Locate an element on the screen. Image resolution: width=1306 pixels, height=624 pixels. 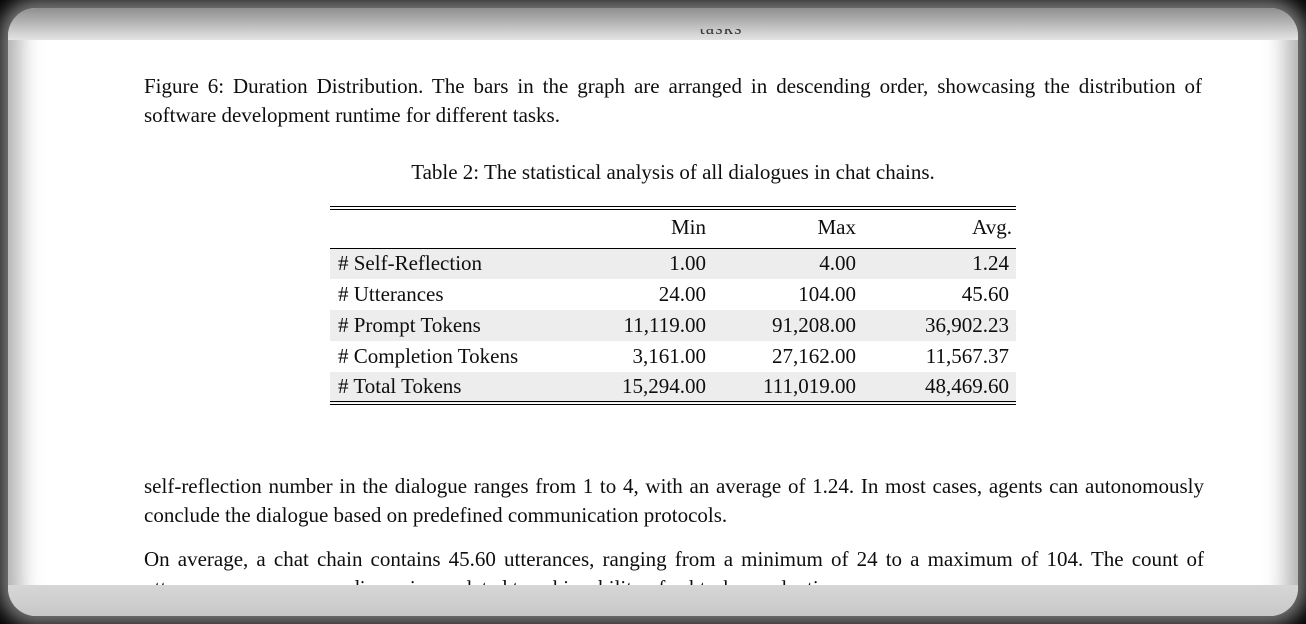
column-header-min: Min is located at coordinates (645, 228).